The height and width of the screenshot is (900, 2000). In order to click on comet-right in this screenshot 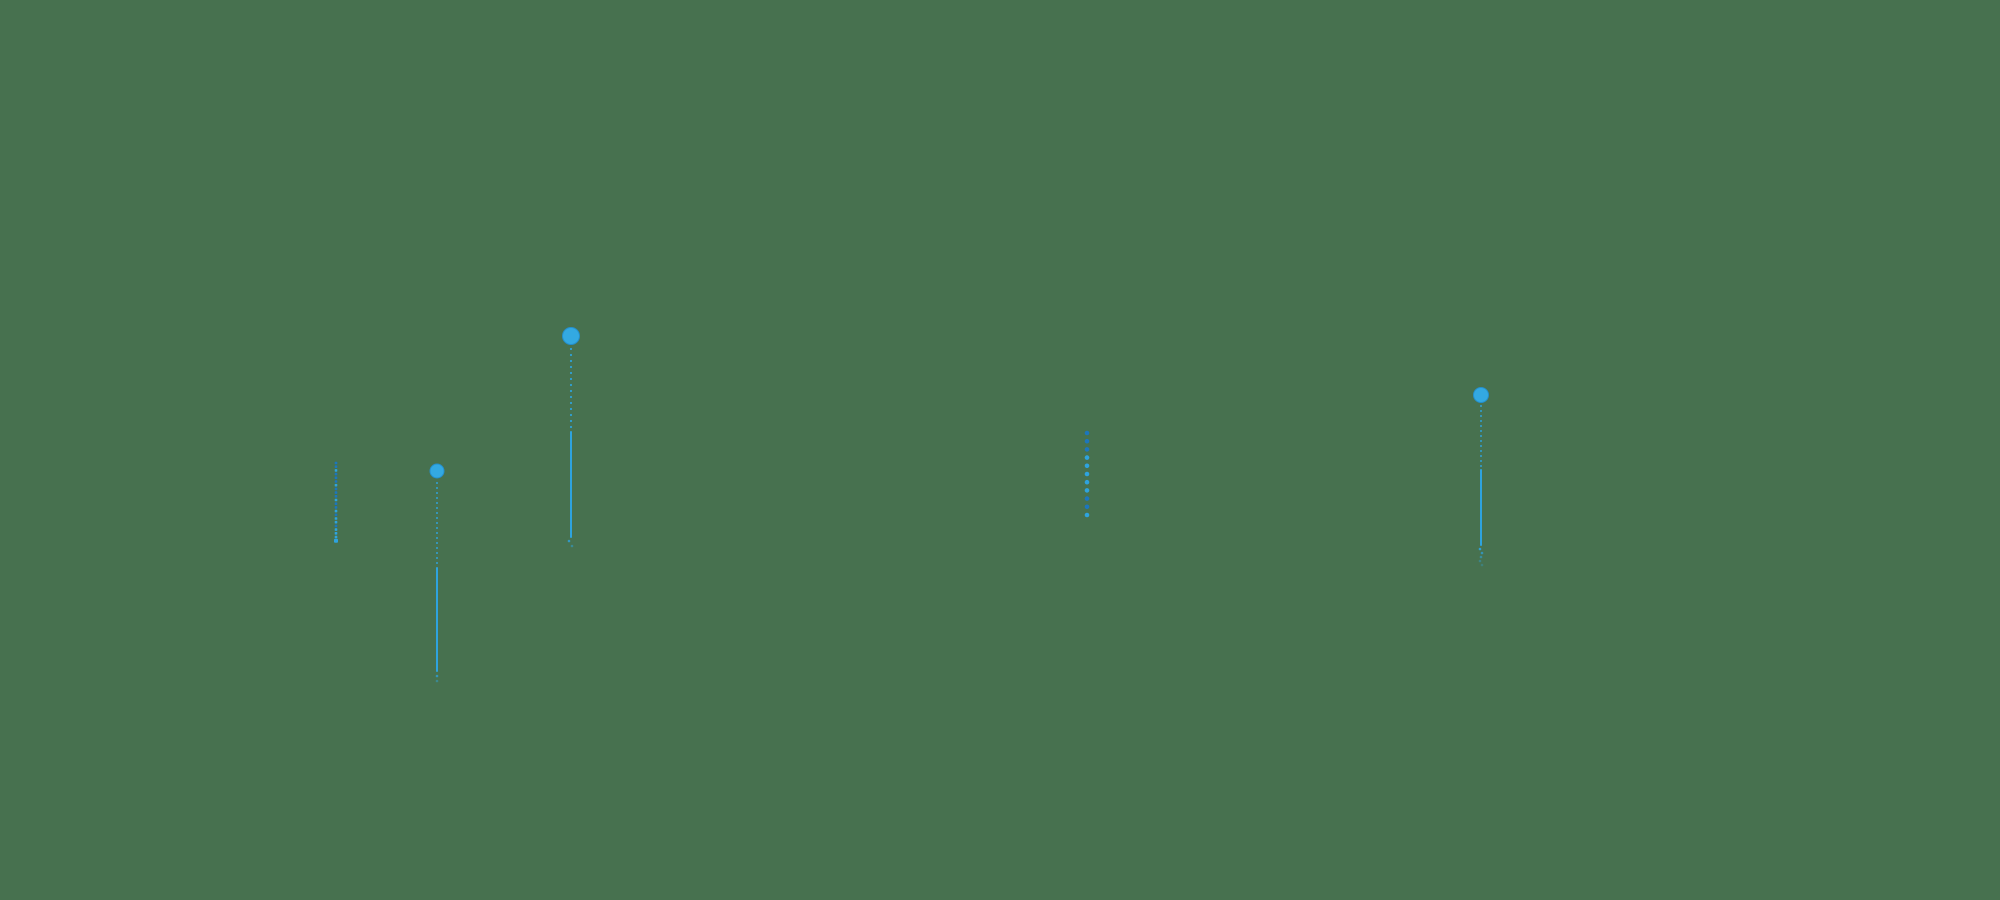, I will do `click(1481, 477)`.